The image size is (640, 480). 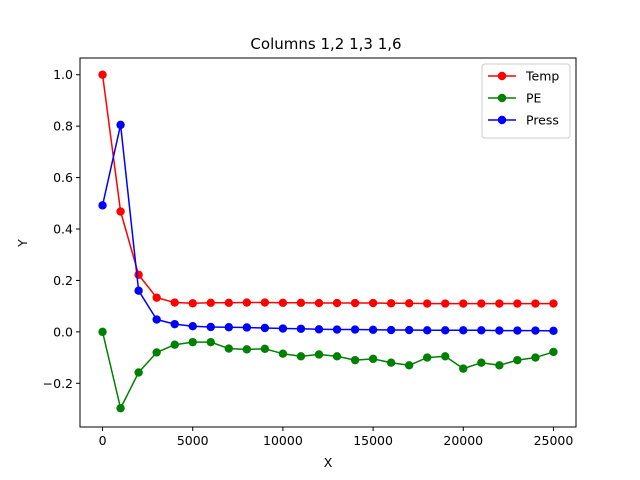 I want to click on x-tick-label: 15000, so click(x=373, y=440).